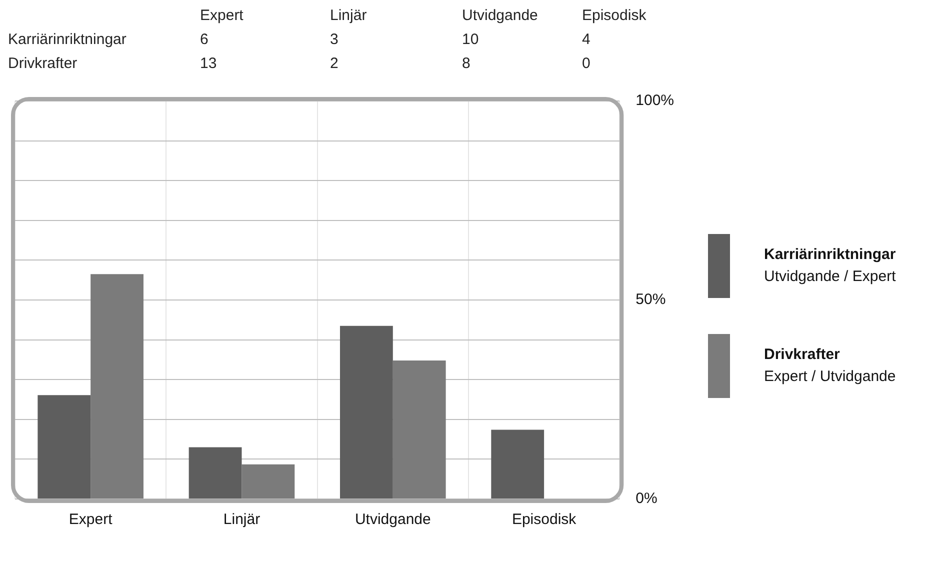 The width and height of the screenshot is (945, 569). What do you see at coordinates (335, 40) in the screenshot?
I see `data-label: 3` at bounding box center [335, 40].